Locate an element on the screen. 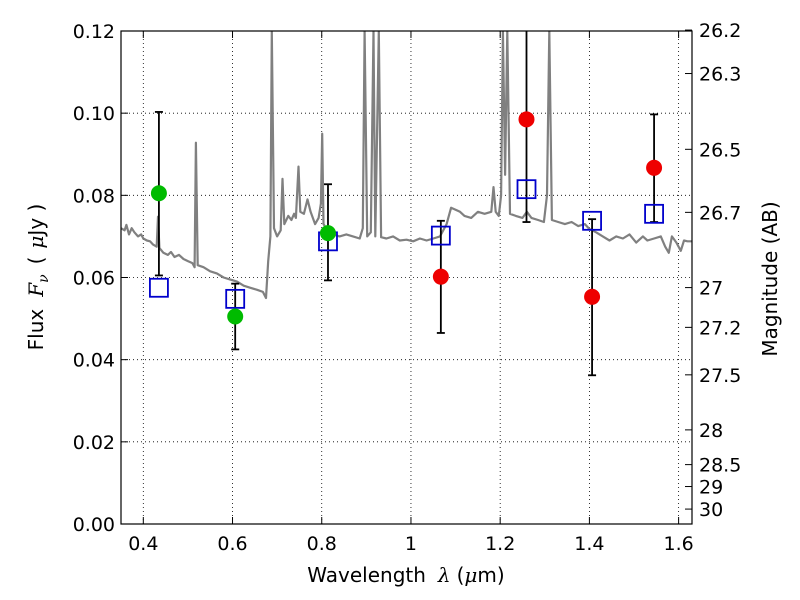  y2-axis-label: Magnitude (AB) is located at coordinates (770, 278).